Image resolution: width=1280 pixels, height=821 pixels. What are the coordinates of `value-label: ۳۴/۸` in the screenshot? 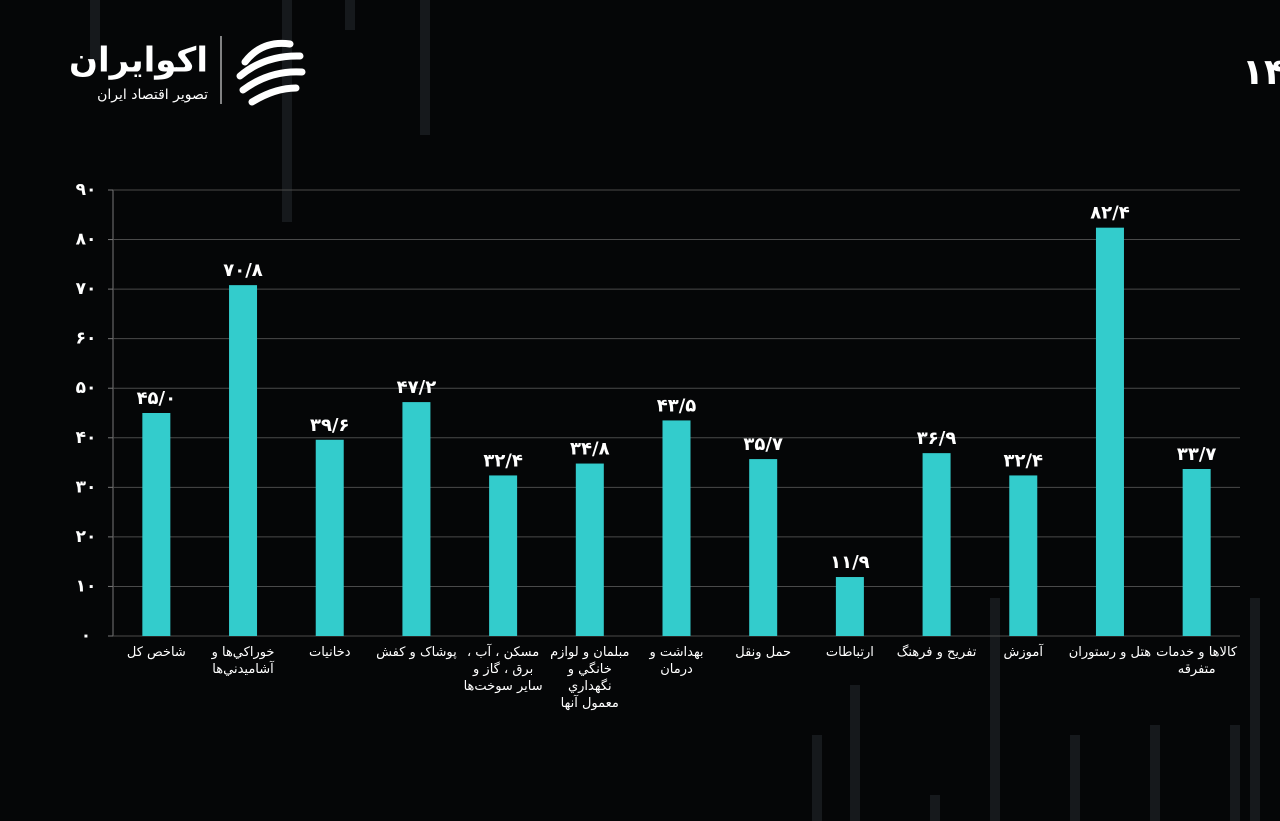 It's located at (590, 449).